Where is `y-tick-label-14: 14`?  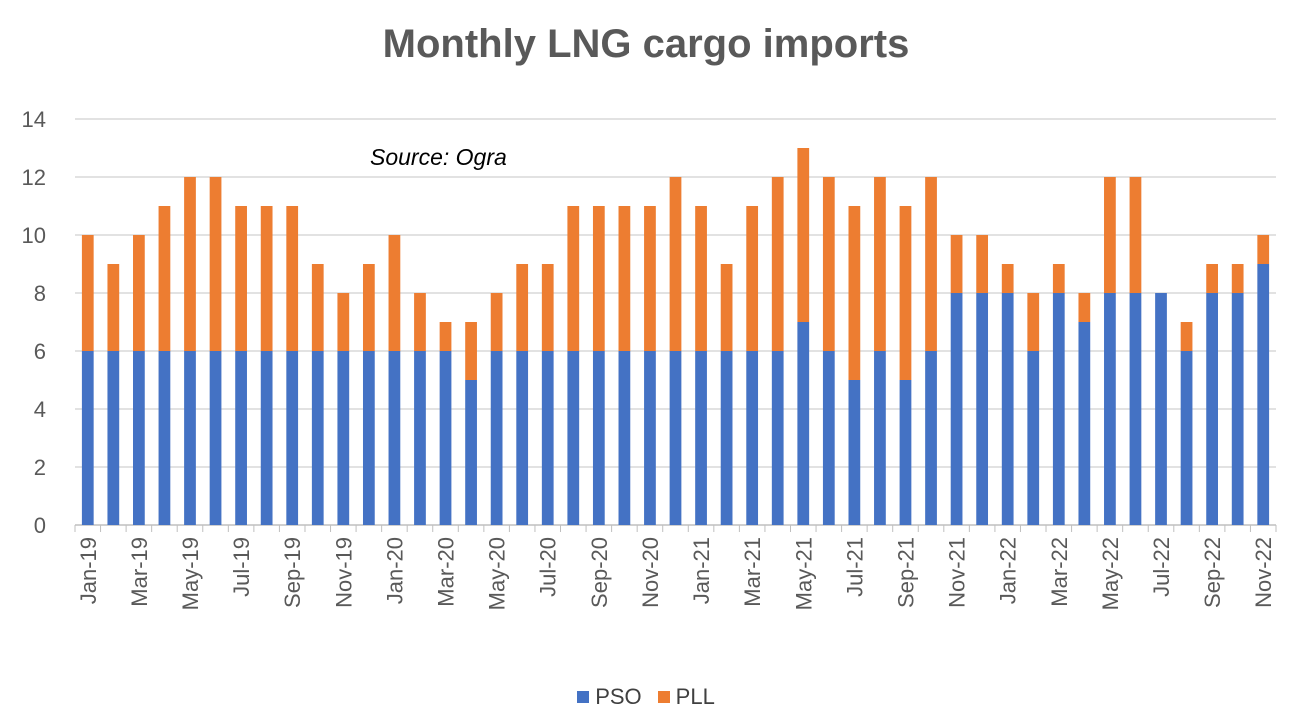
y-tick-label-14: 14 is located at coordinates (34, 119).